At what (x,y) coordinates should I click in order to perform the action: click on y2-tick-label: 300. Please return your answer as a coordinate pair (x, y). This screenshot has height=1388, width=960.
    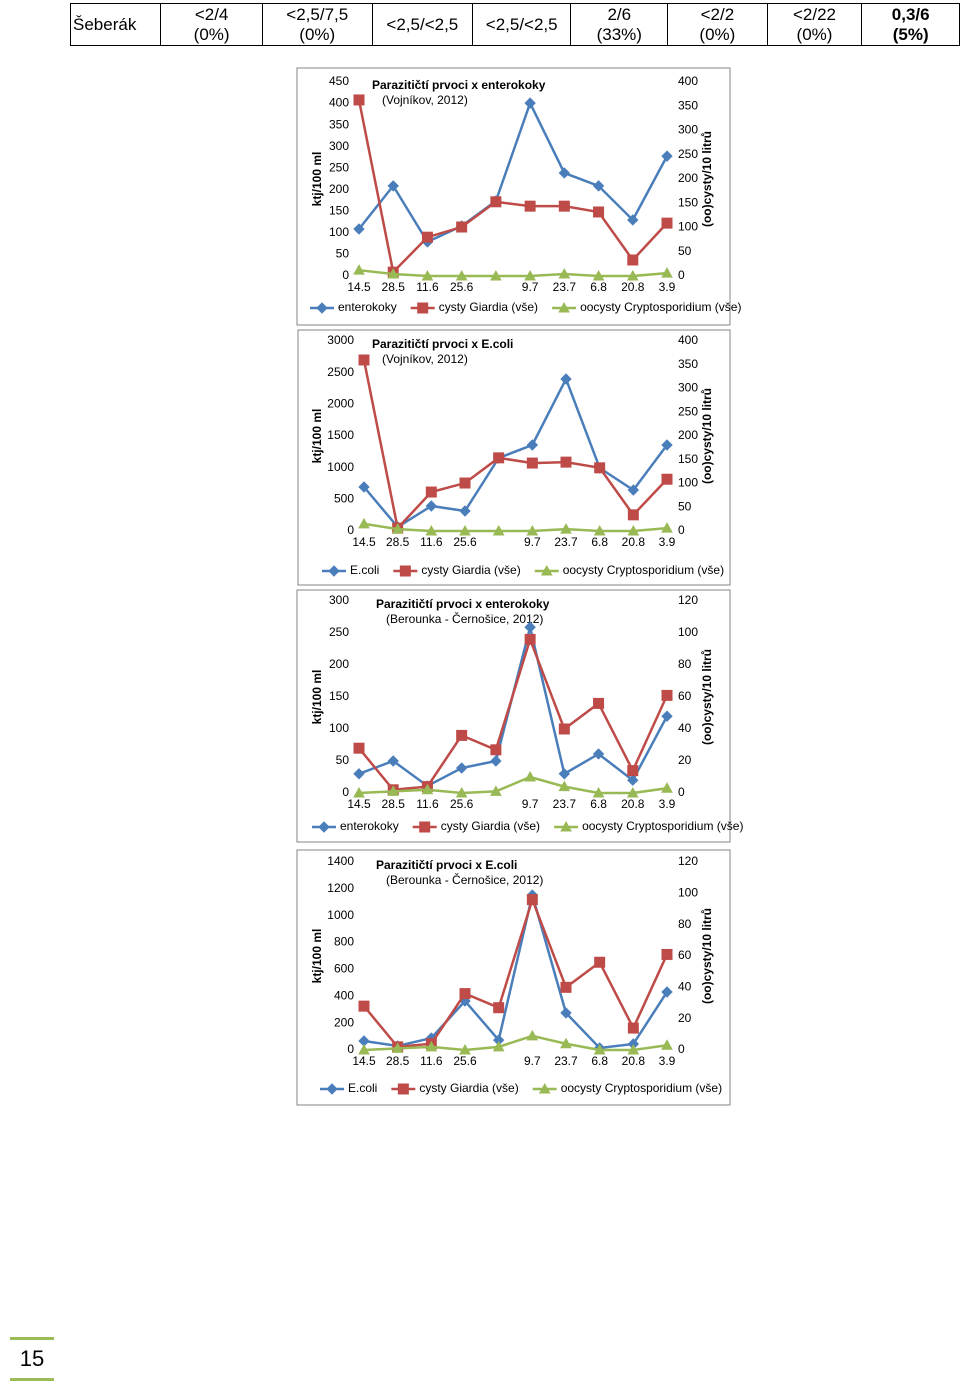
    Looking at the image, I should click on (688, 388).